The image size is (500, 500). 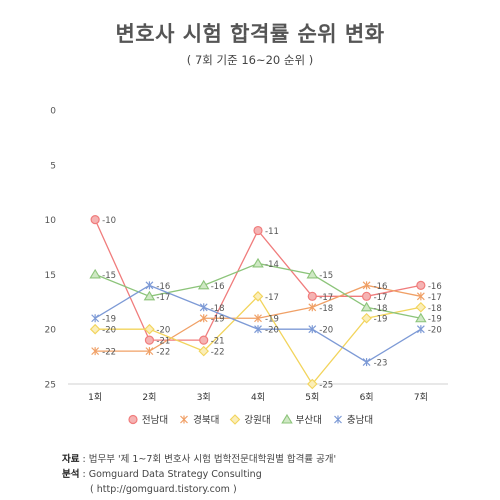 What do you see at coordinates (367, 397) in the screenshot?
I see `x-tick-label: 6회` at bounding box center [367, 397].